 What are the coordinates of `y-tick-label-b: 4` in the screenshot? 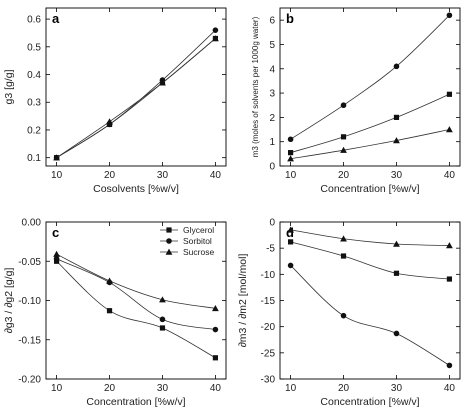 It's located at (272, 69).